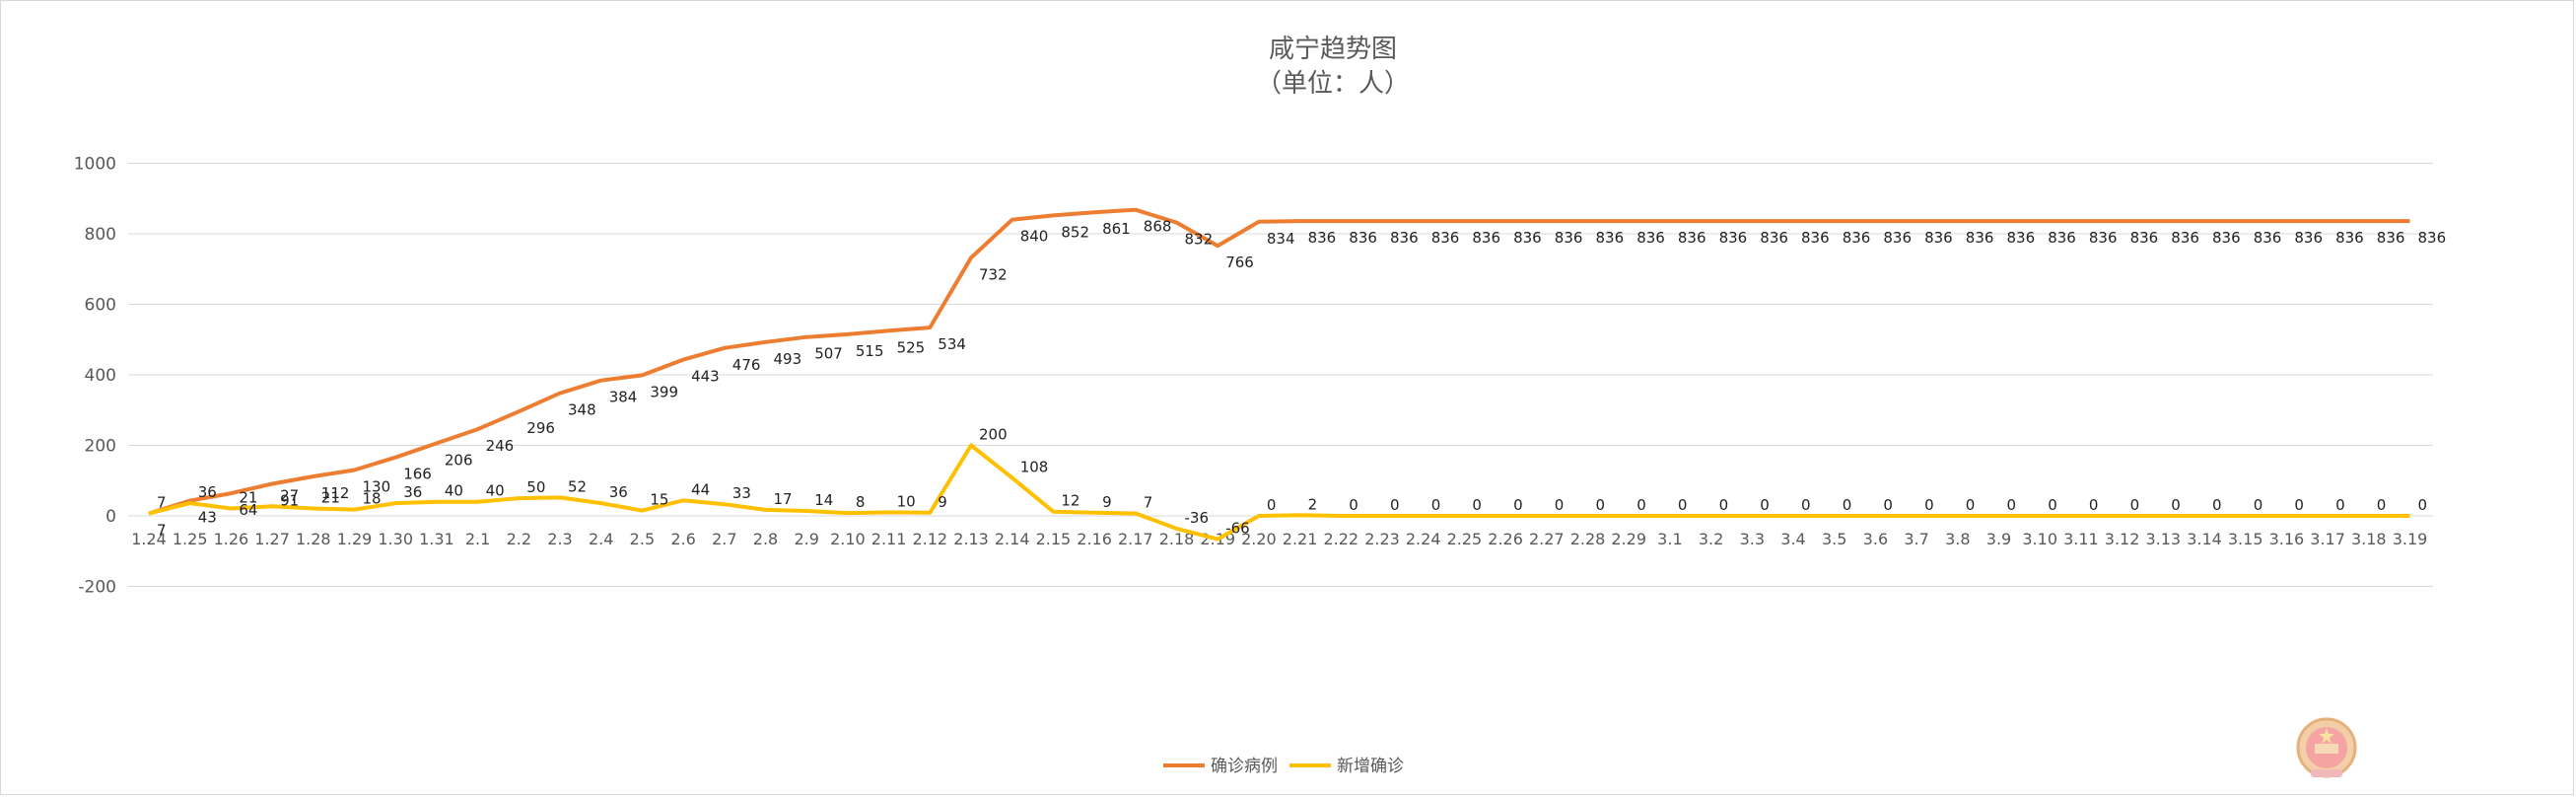 The width and height of the screenshot is (2576, 797). I want to click on x-tick-label: 3.15, so click(2245, 539).